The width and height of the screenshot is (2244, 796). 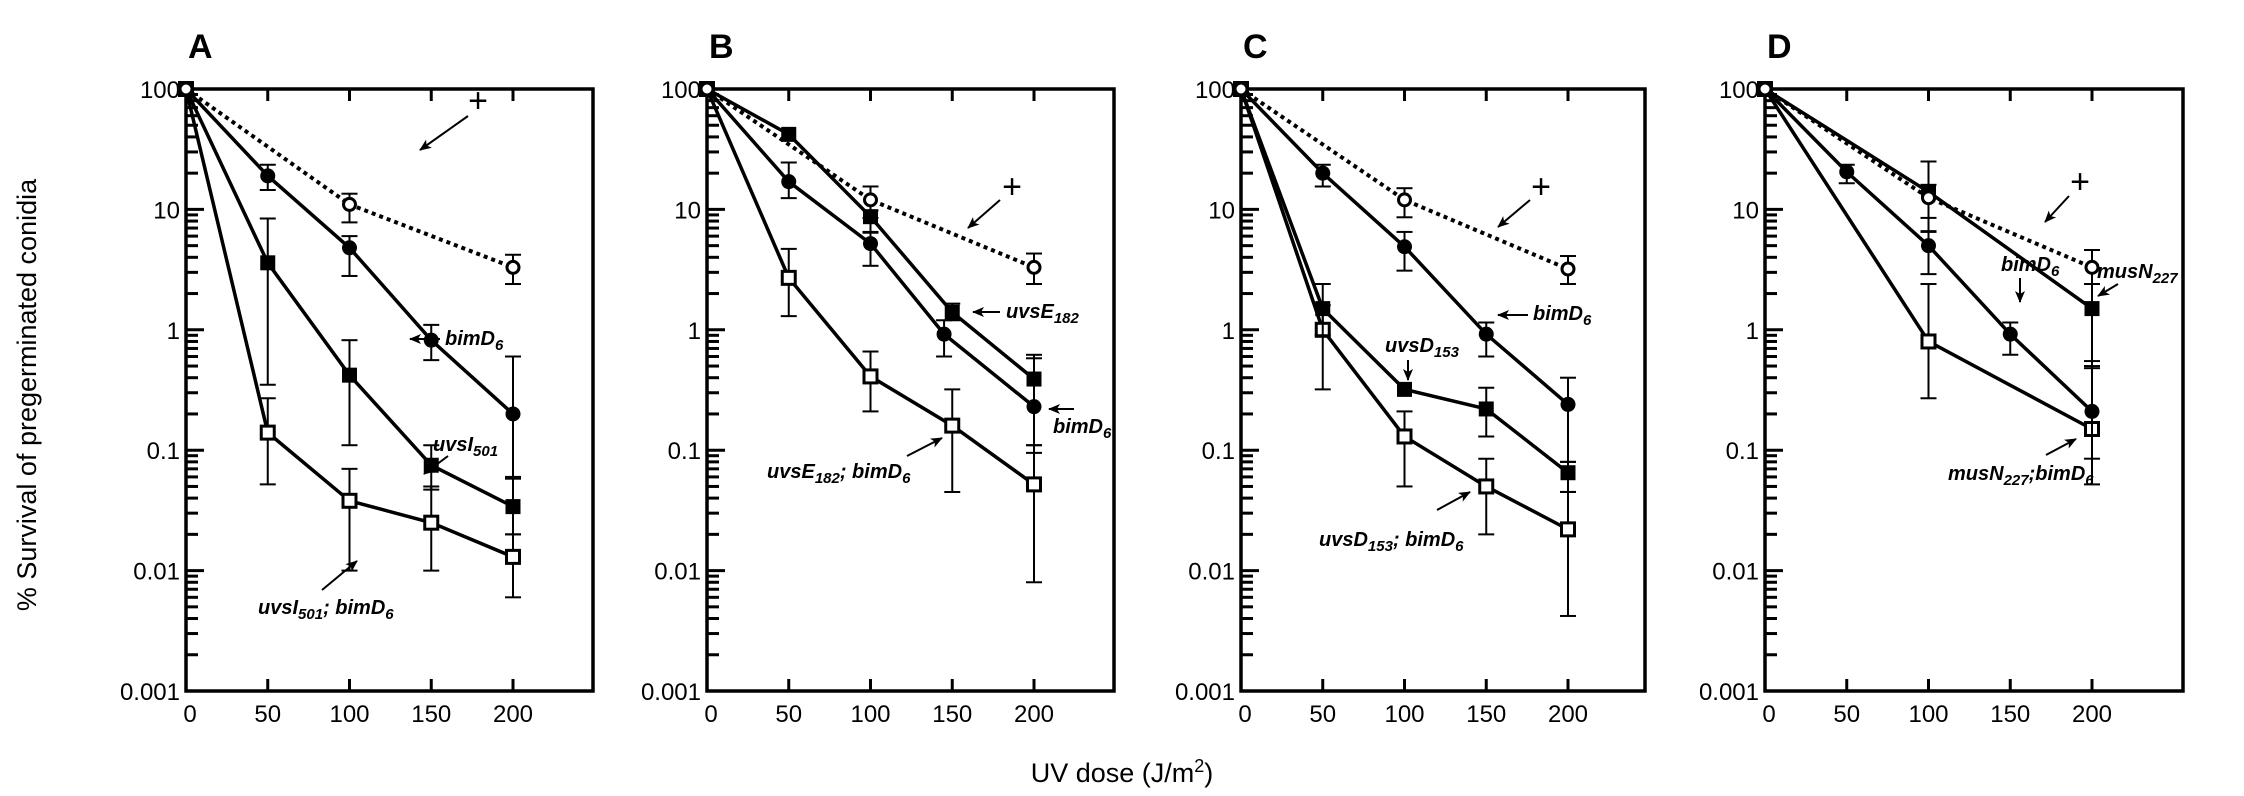 I want to click on annotation-label: uvsE182; bimD6, so click(x=839, y=474).